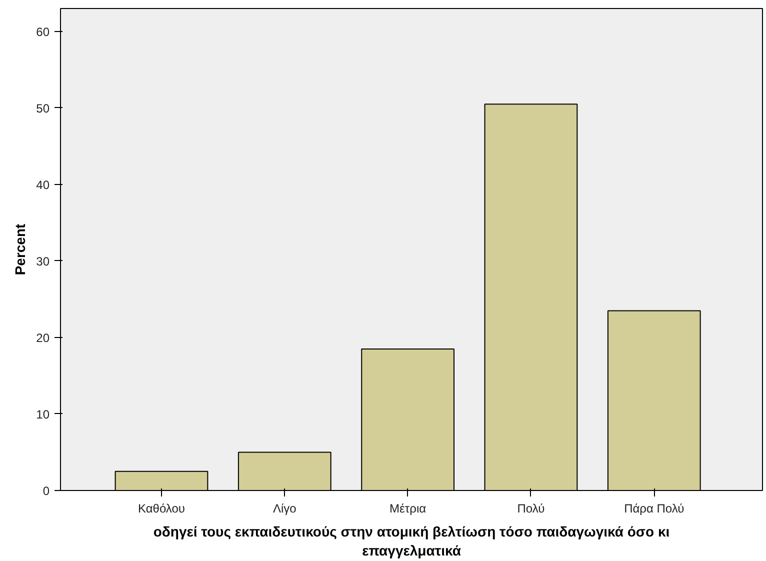 The width and height of the screenshot is (766, 561). Describe the element at coordinates (408, 509) in the screenshot. I see `x-tick-label: Μέτρια` at that location.